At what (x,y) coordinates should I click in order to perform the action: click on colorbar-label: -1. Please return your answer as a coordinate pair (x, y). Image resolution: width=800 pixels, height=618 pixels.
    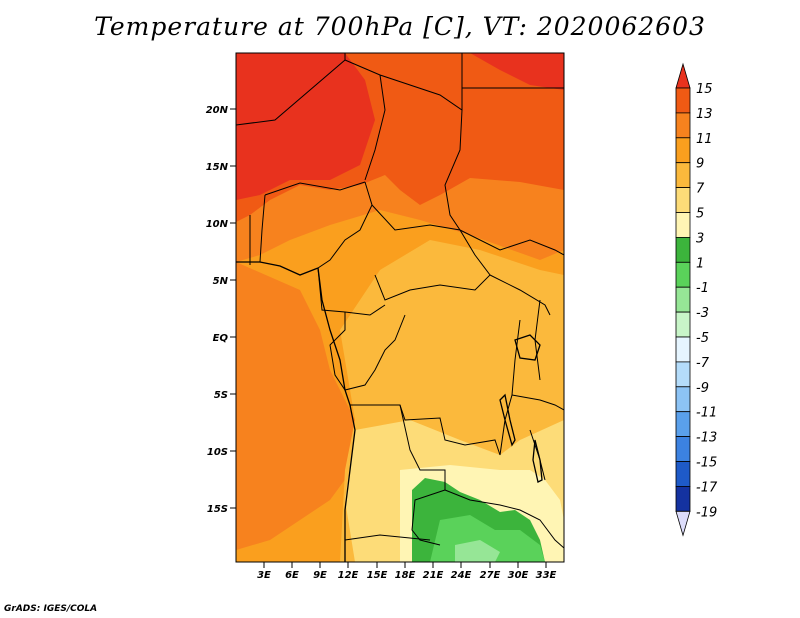
    Looking at the image, I should click on (702, 288).